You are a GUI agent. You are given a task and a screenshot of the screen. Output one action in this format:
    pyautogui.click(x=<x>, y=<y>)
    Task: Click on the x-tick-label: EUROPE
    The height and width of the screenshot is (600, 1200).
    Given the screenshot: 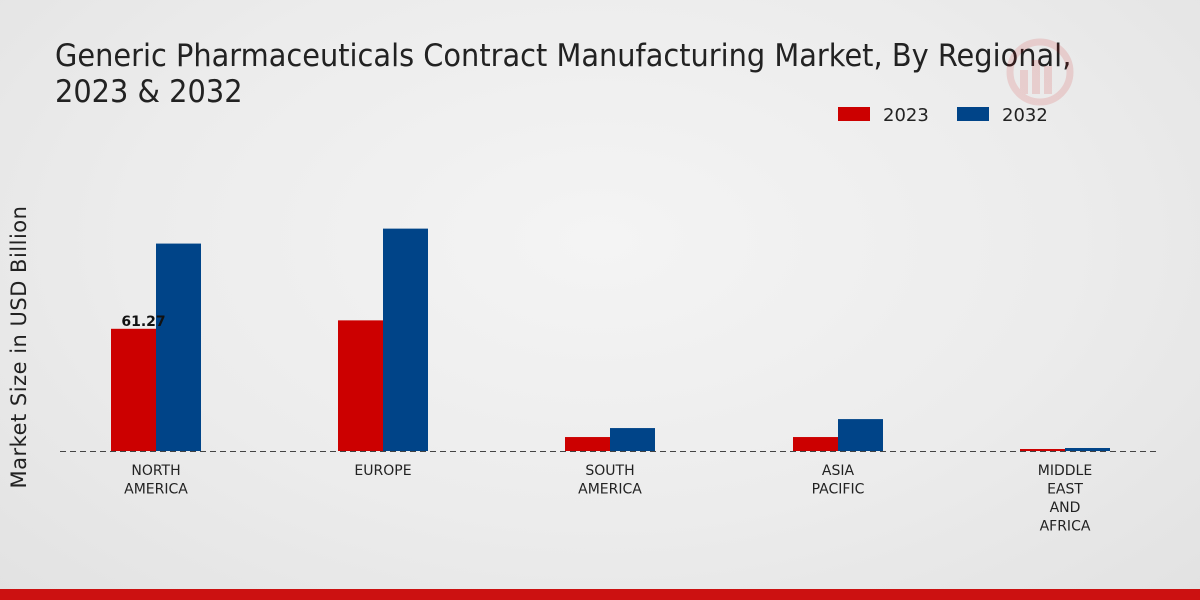 What is the action you would take?
    pyautogui.click(x=382, y=471)
    